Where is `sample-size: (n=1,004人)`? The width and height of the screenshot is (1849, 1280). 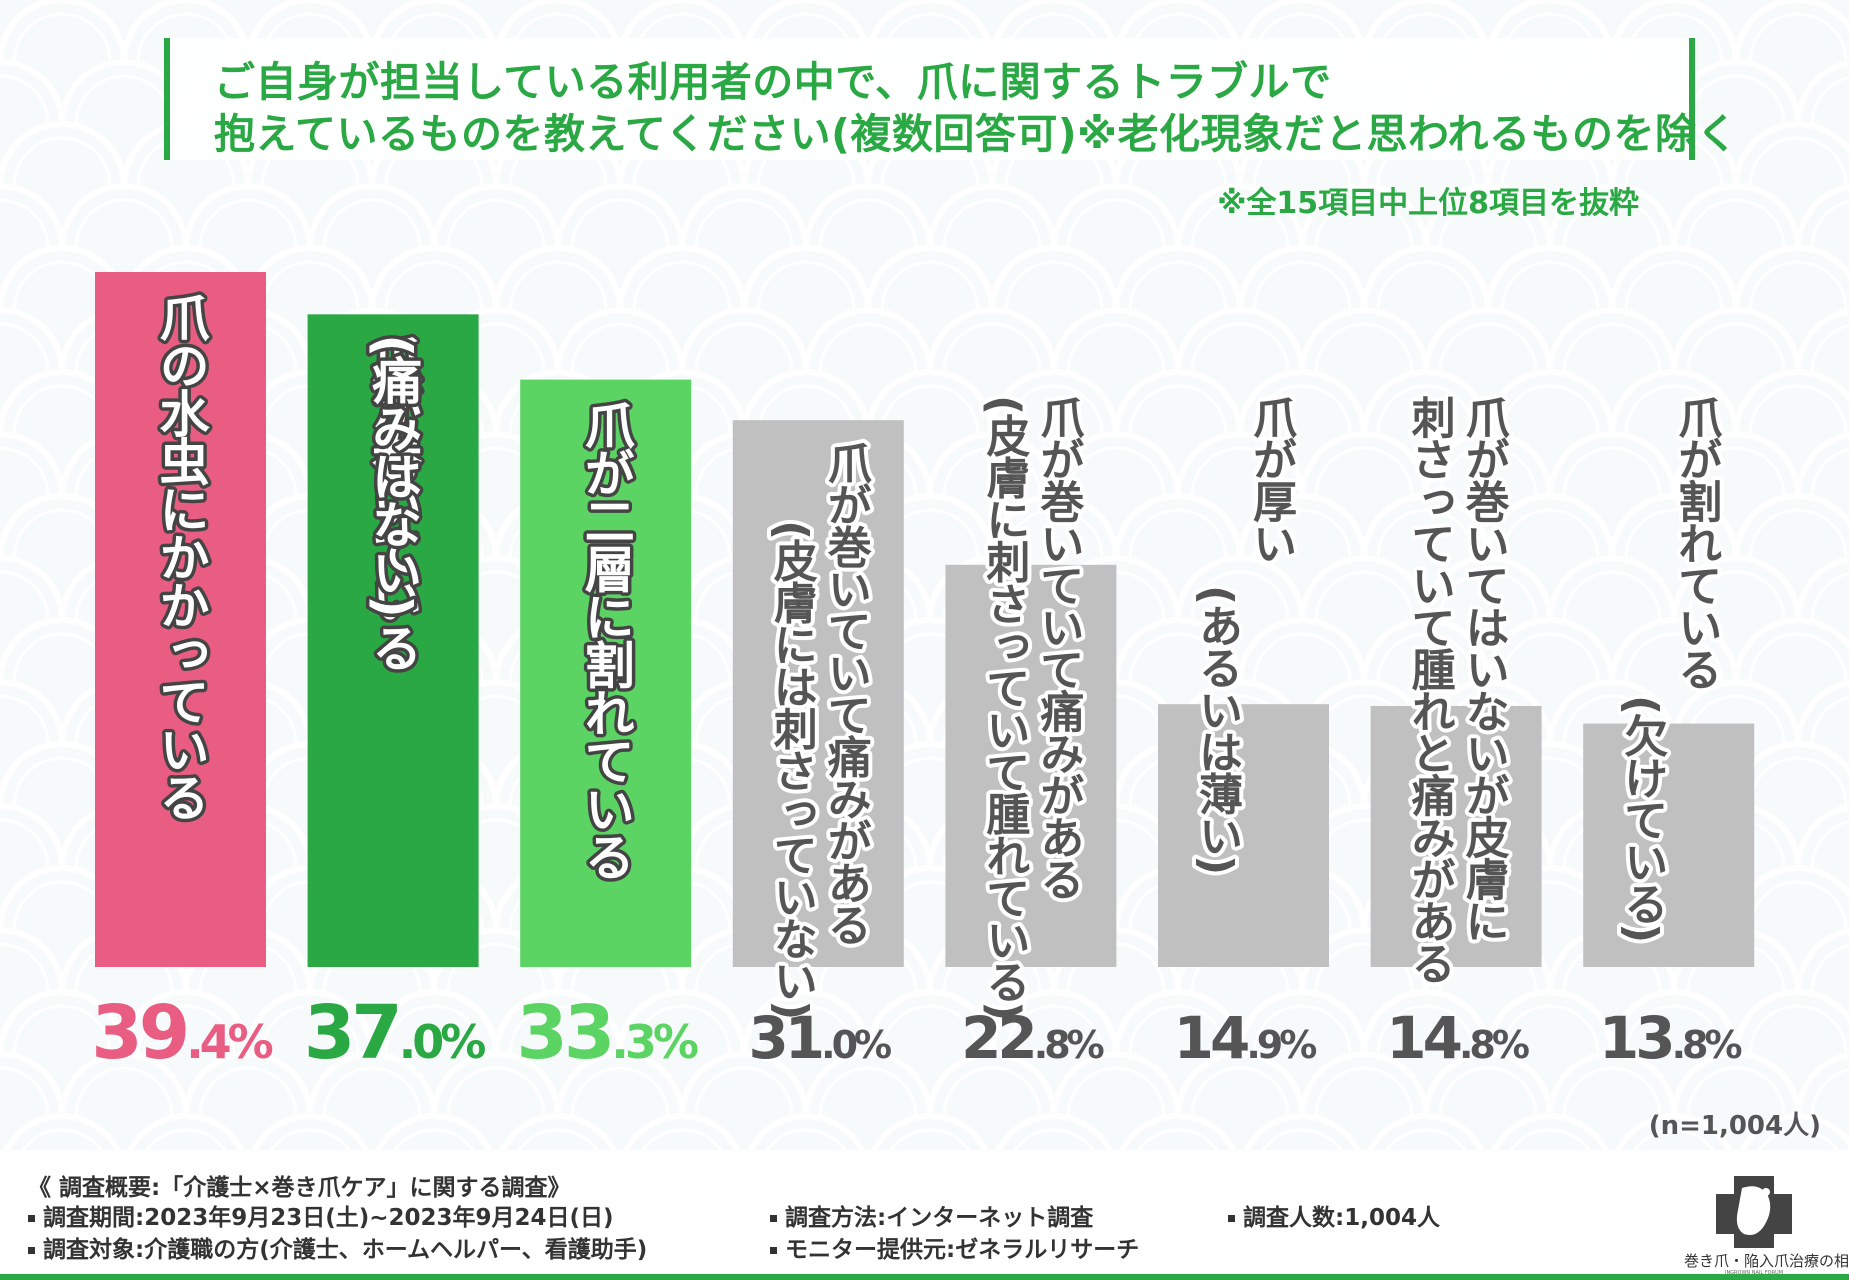
sample-size: (n=1,004人) is located at coordinates (1734, 1126).